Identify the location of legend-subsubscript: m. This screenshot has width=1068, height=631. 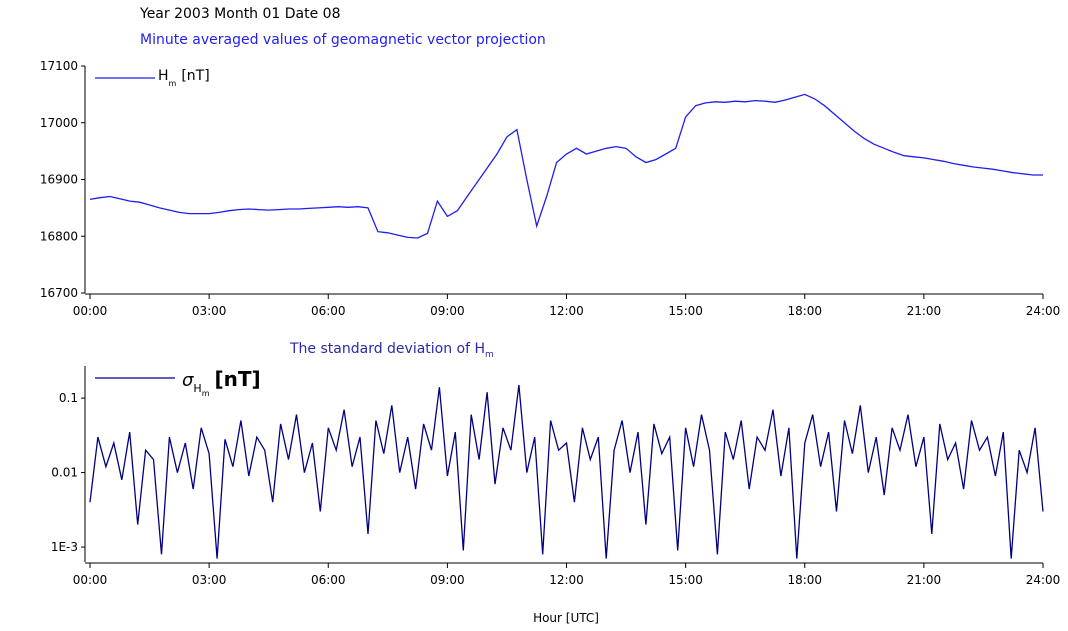
(206, 393).